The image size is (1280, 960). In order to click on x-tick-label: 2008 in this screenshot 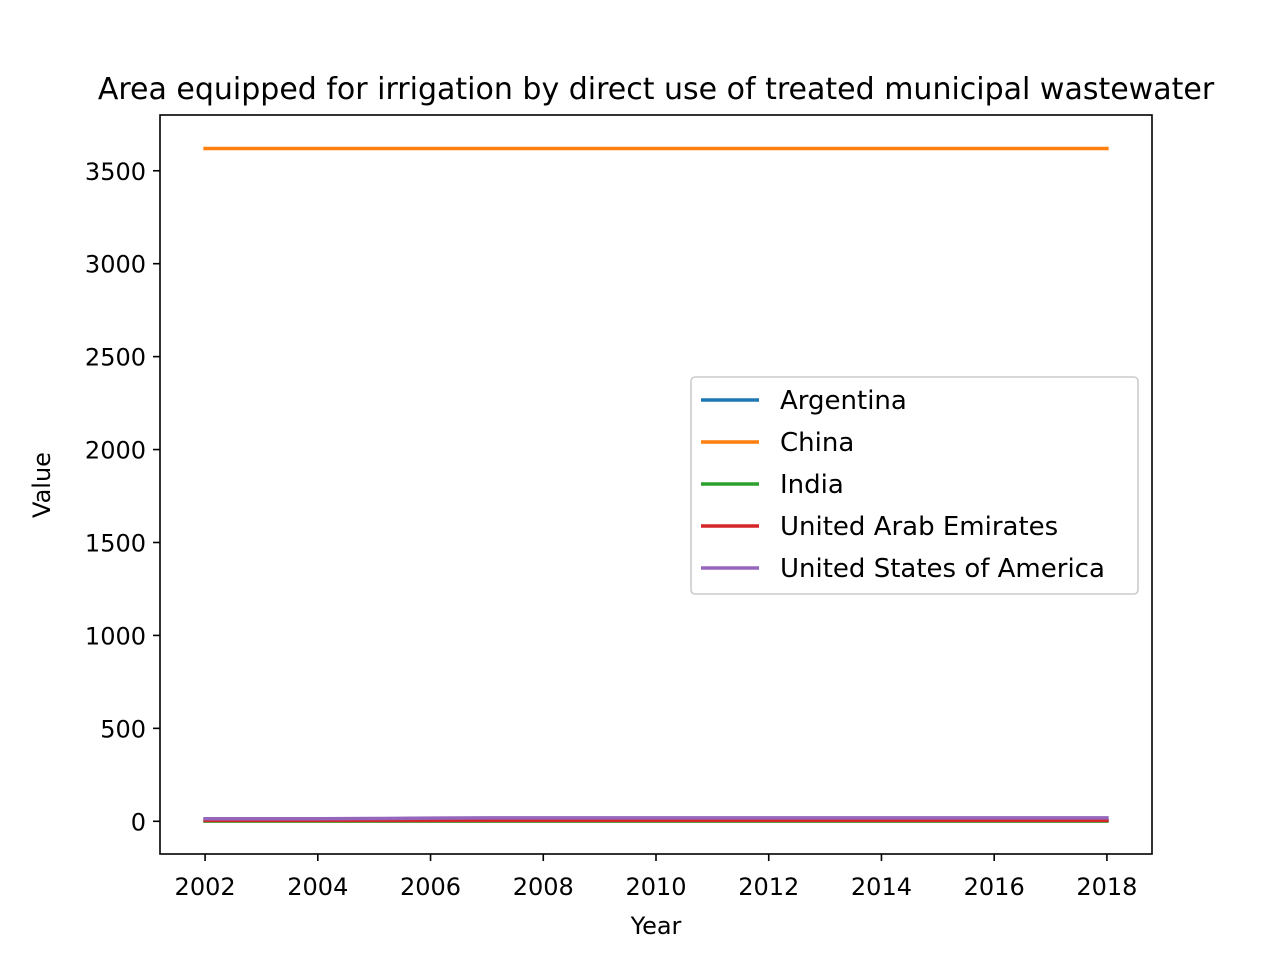, I will do `click(543, 887)`.